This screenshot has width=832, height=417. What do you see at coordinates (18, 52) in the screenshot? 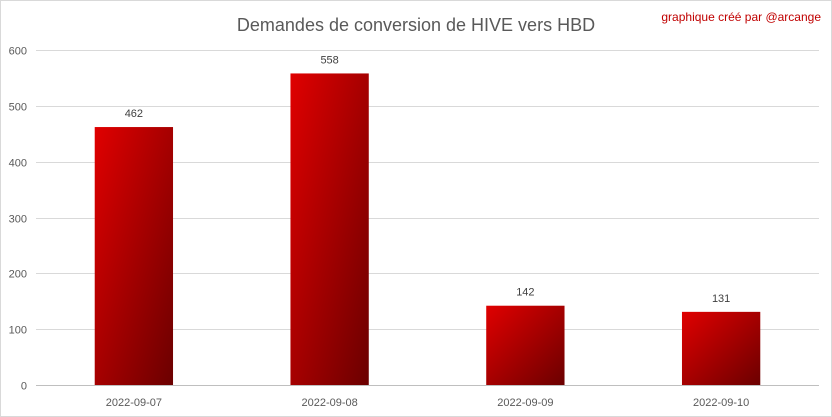
I see `y-tick-label: 600` at bounding box center [18, 52].